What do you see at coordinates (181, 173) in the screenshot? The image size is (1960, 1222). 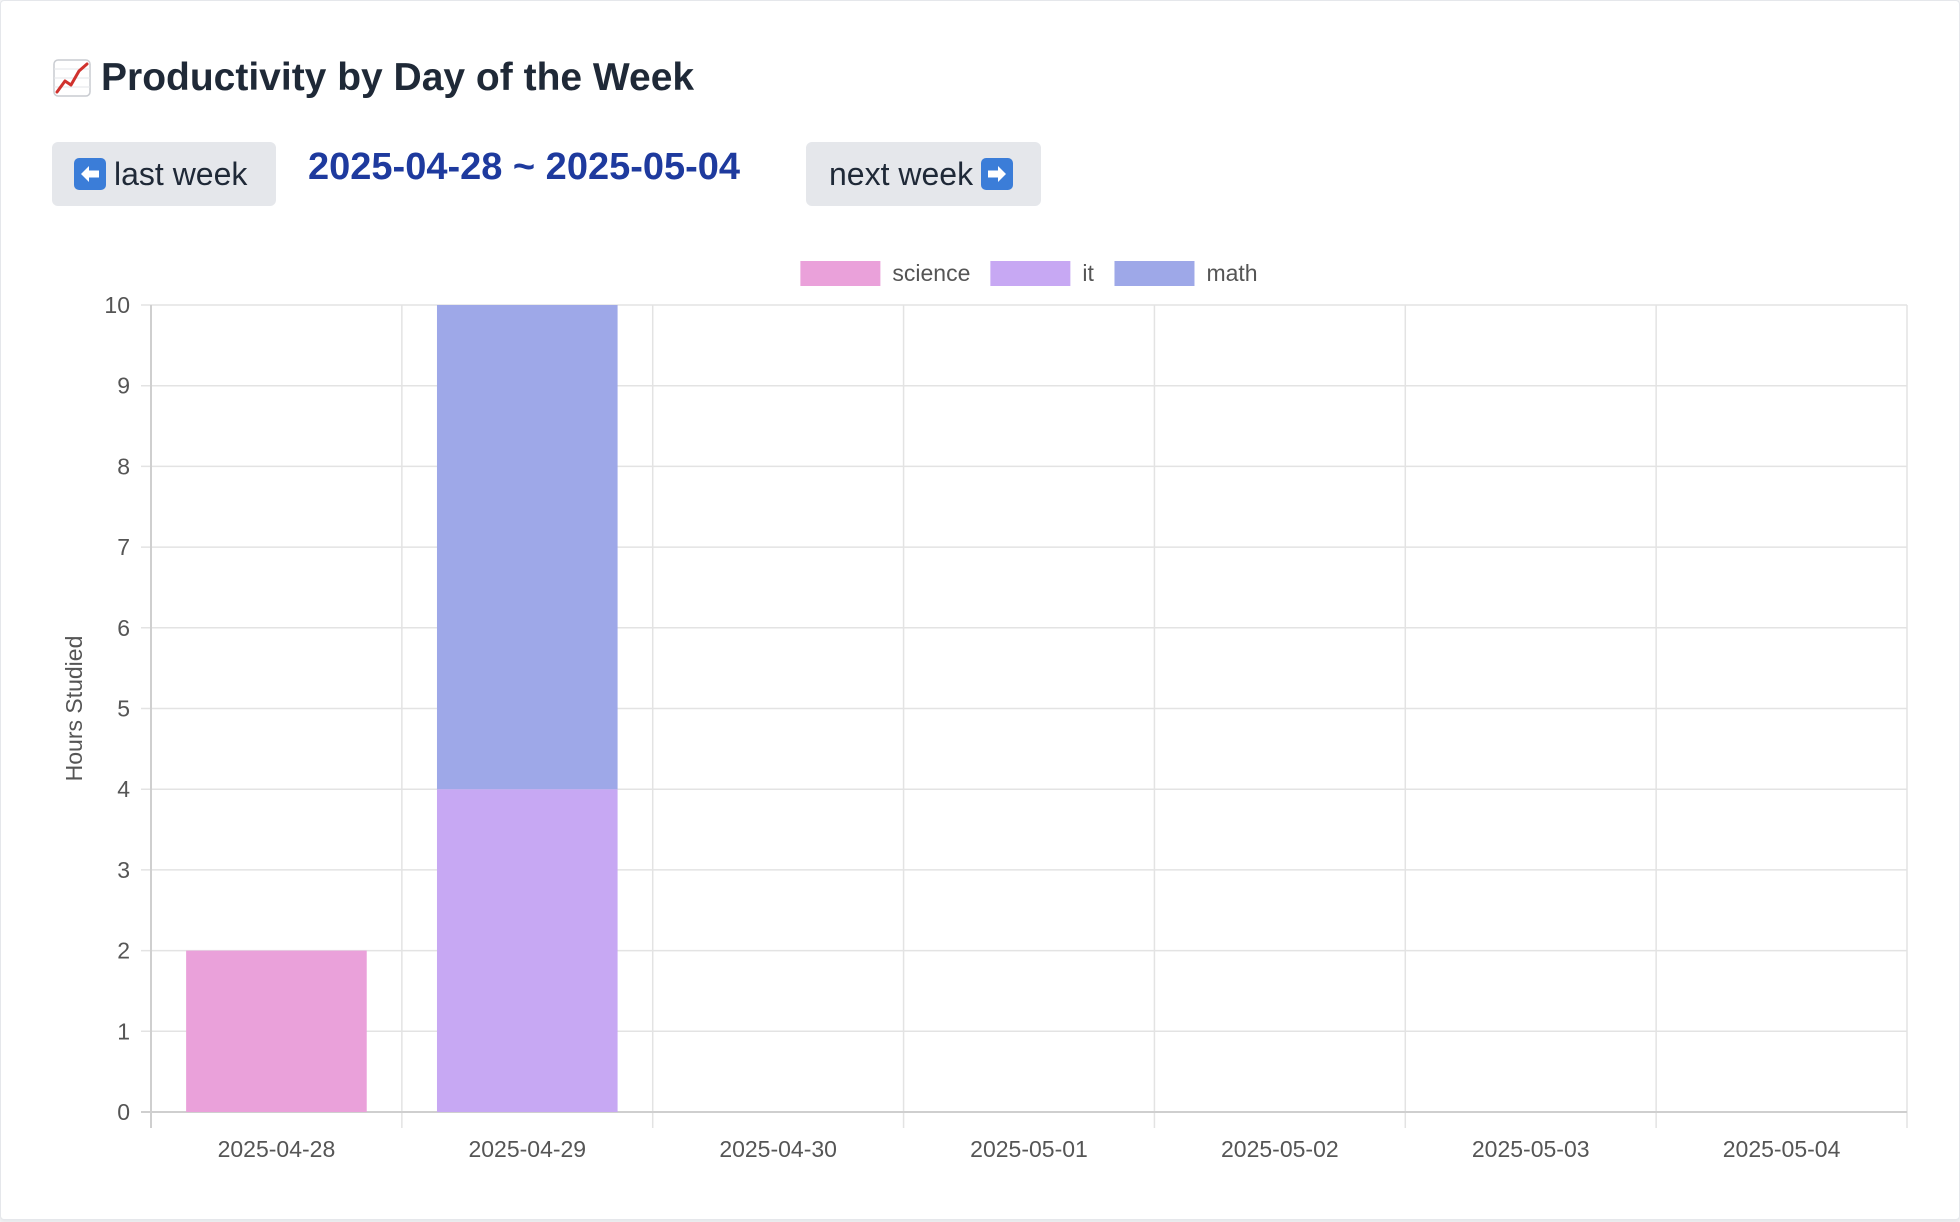 I see `last-week-label: last week` at bounding box center [181, 173].